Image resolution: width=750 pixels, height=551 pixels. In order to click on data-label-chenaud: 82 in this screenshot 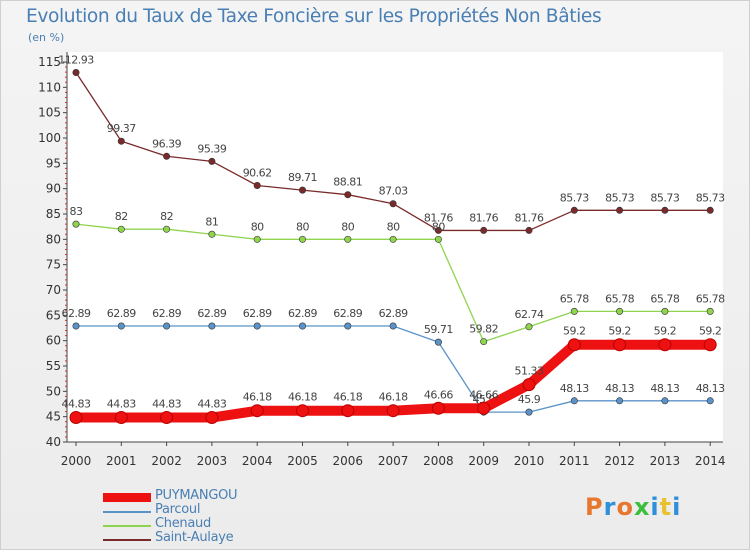, I will do `click(166, 216)`.